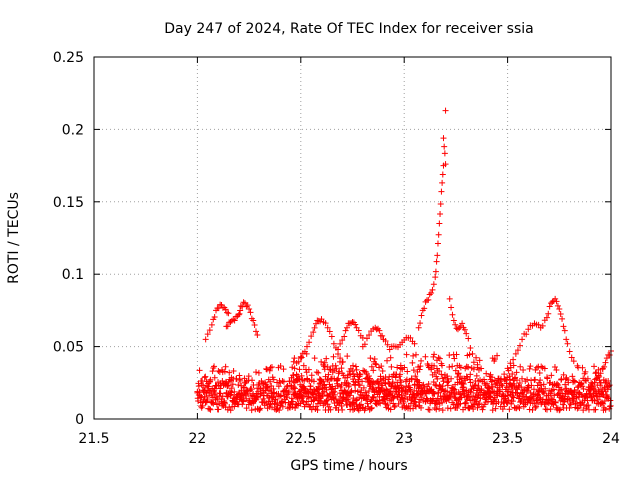 The image size is (640, 480). What do you see at coordinates (73, 275) in the screenshot?
I see `y-tick-label: 0.1` at bounding box center [73, 275].